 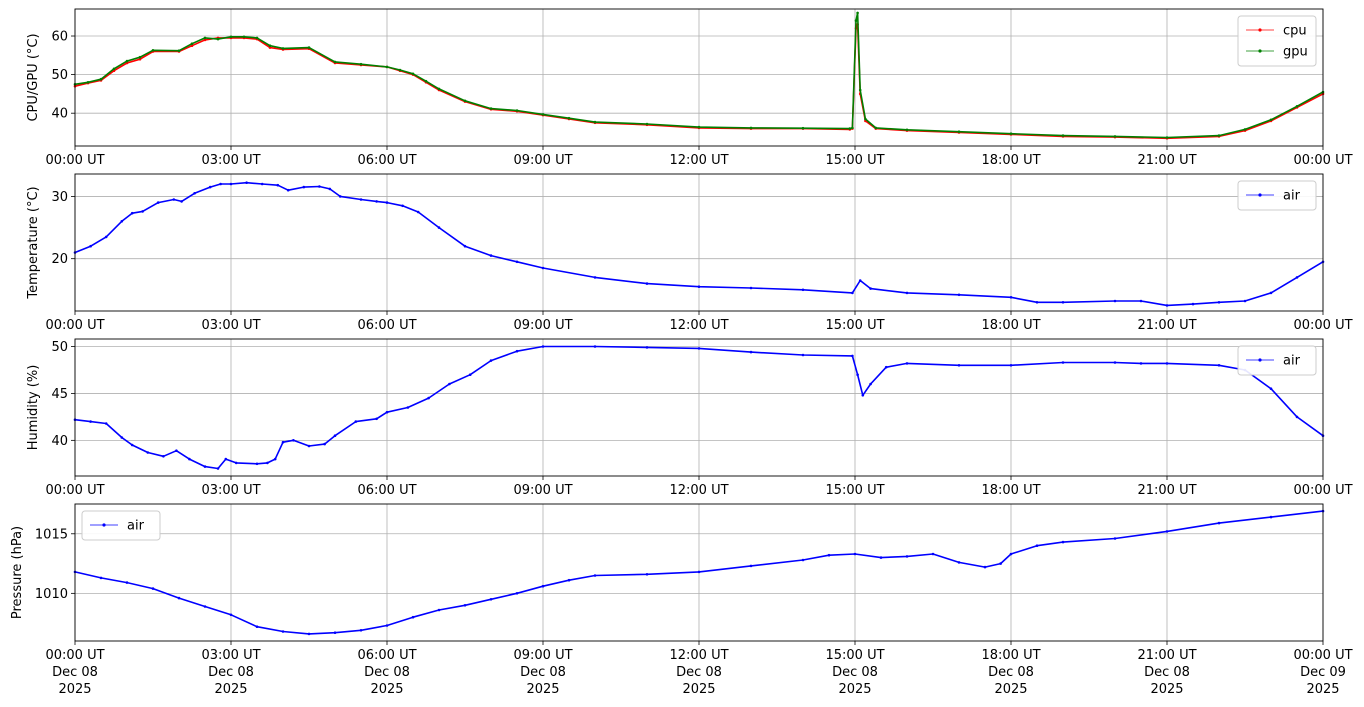 I want to click on x-date-label: Dec 08, so click(x=231, y=672).